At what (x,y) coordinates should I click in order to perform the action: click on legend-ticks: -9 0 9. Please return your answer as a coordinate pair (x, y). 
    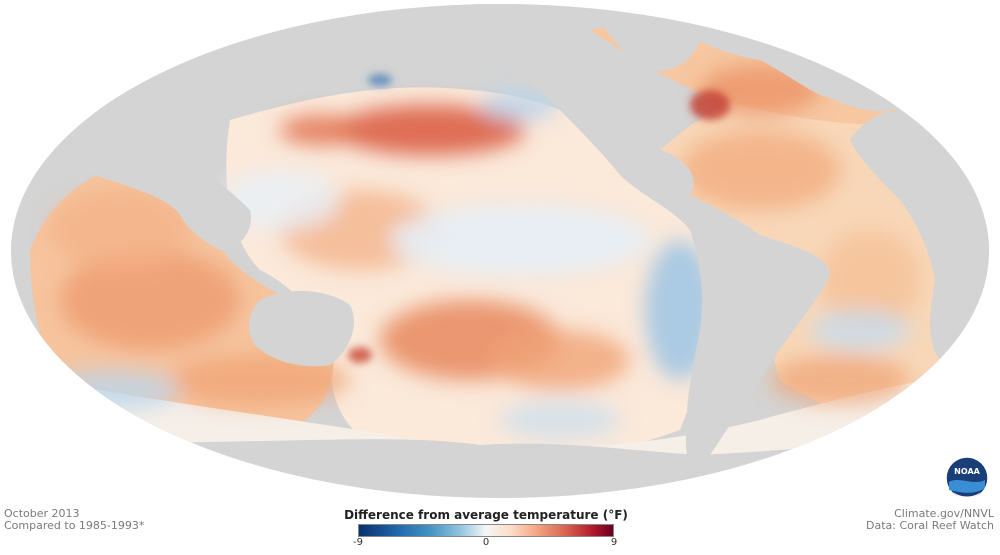
    Looking at the image, I should click on (486, 544).